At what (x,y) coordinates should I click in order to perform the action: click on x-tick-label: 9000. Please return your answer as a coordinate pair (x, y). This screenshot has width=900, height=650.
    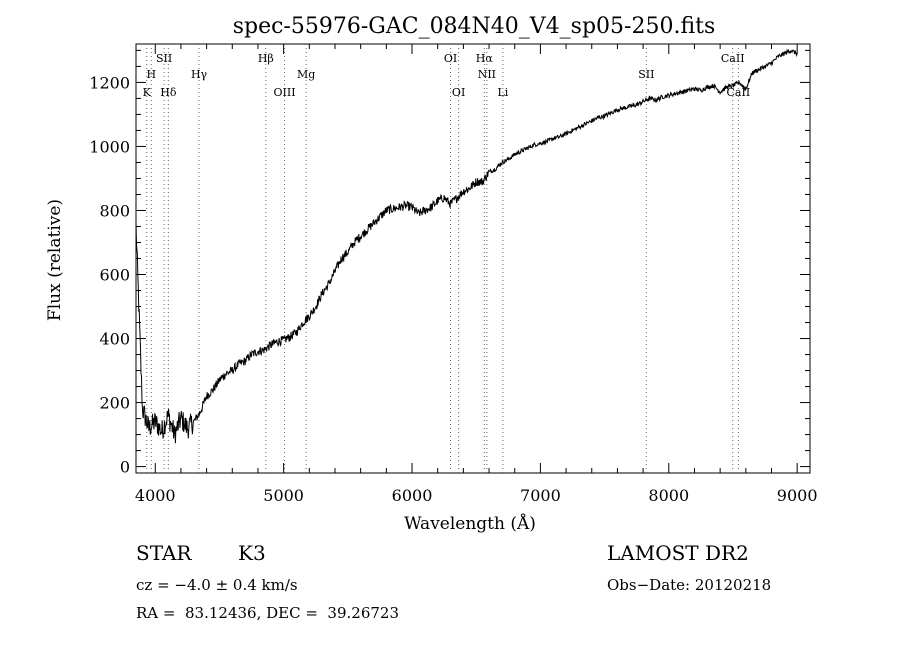
    Looking at the image, I should click on (797, 495).